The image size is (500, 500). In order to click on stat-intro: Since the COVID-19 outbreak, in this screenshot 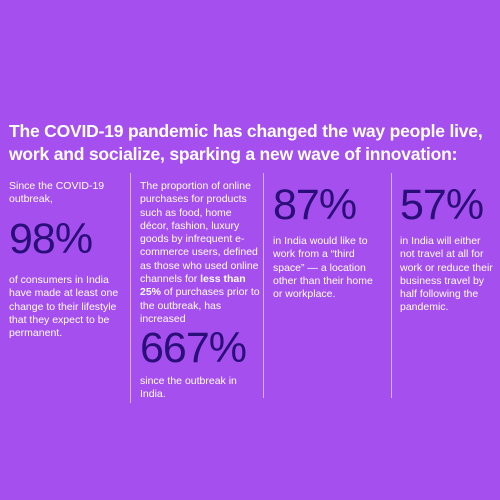, I will do `click(57, 193)`.